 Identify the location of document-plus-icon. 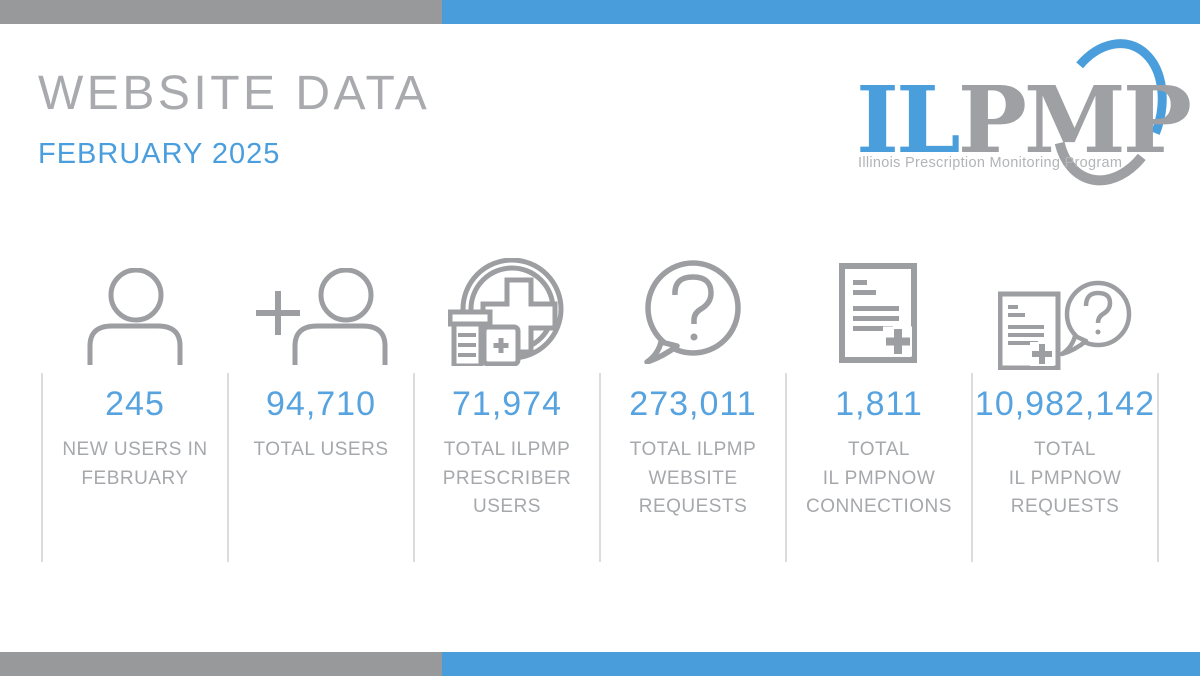
(878, 313).